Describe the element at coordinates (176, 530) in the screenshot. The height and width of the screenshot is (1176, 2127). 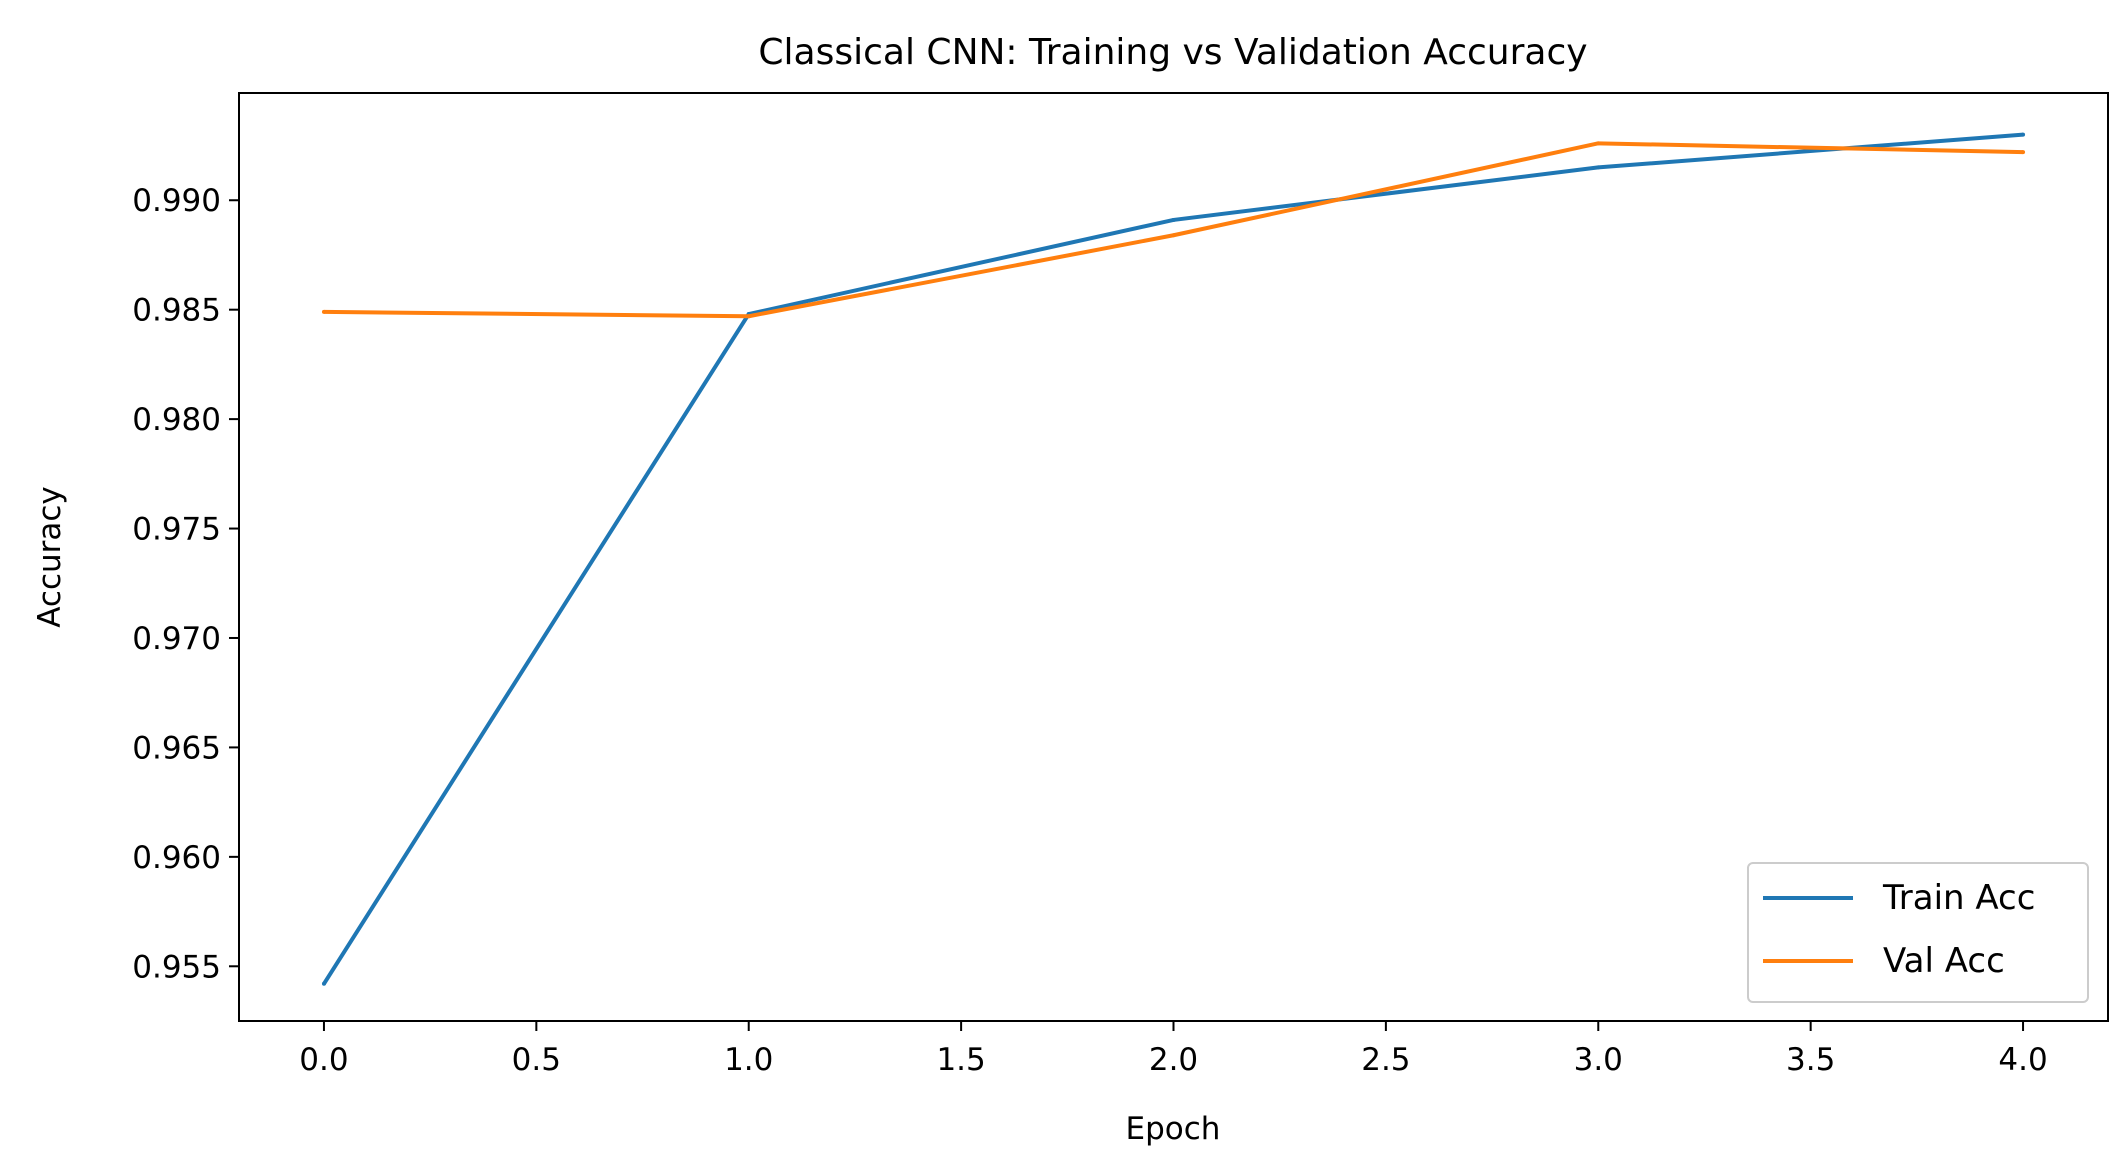
I see `y-tick-label: 0.975` at that location.